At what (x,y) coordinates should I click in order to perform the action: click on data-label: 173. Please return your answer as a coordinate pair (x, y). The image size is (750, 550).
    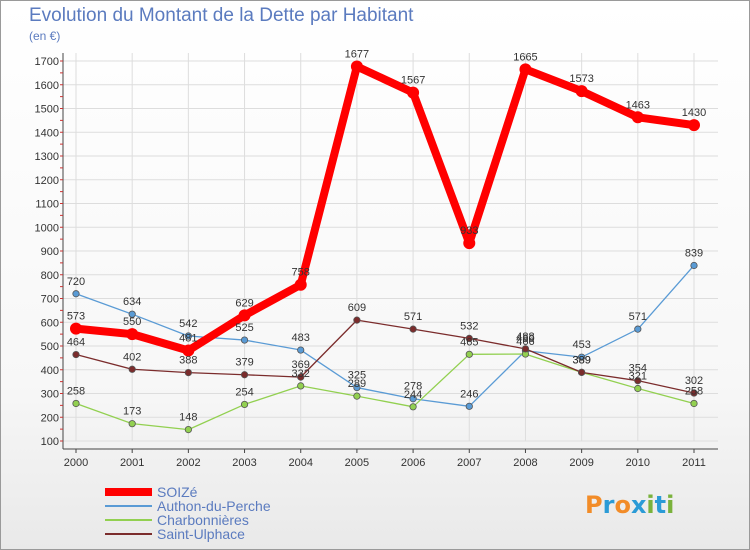
    Looking at the image, I should click on (132, 412).